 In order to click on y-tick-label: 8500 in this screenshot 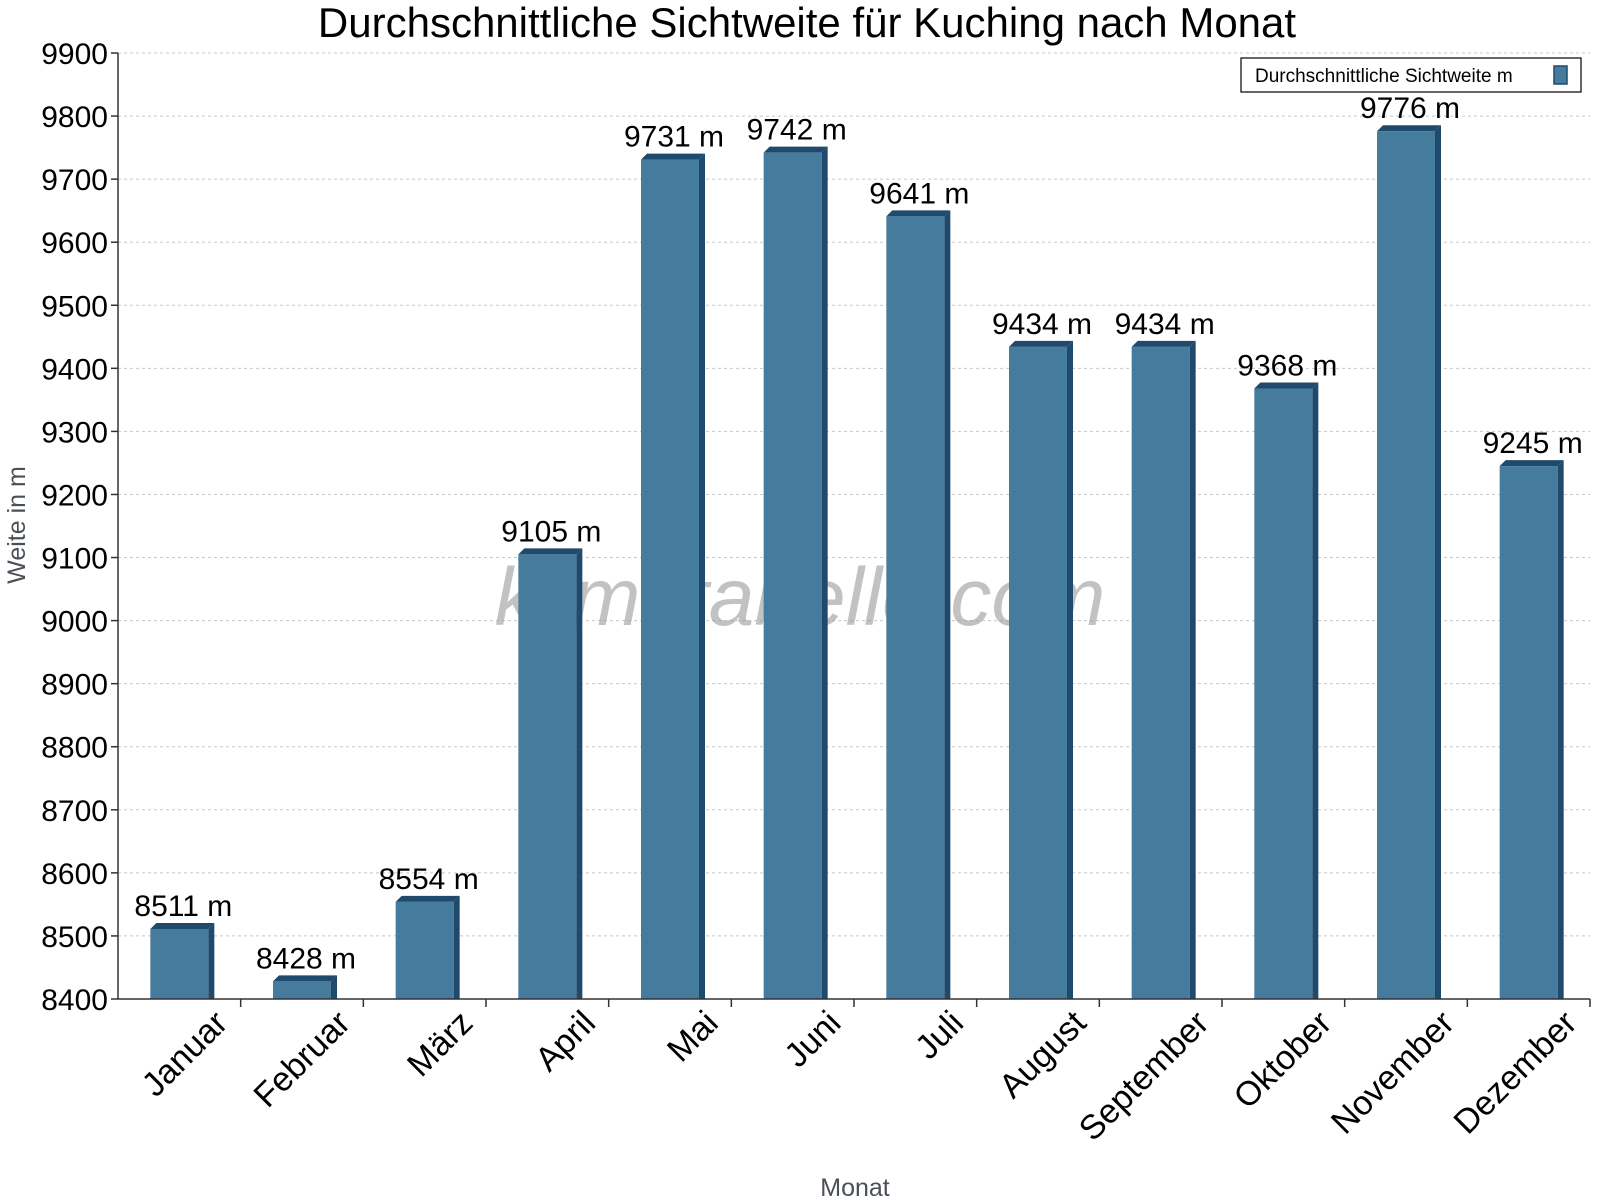, I will do `click(74, 937)`.